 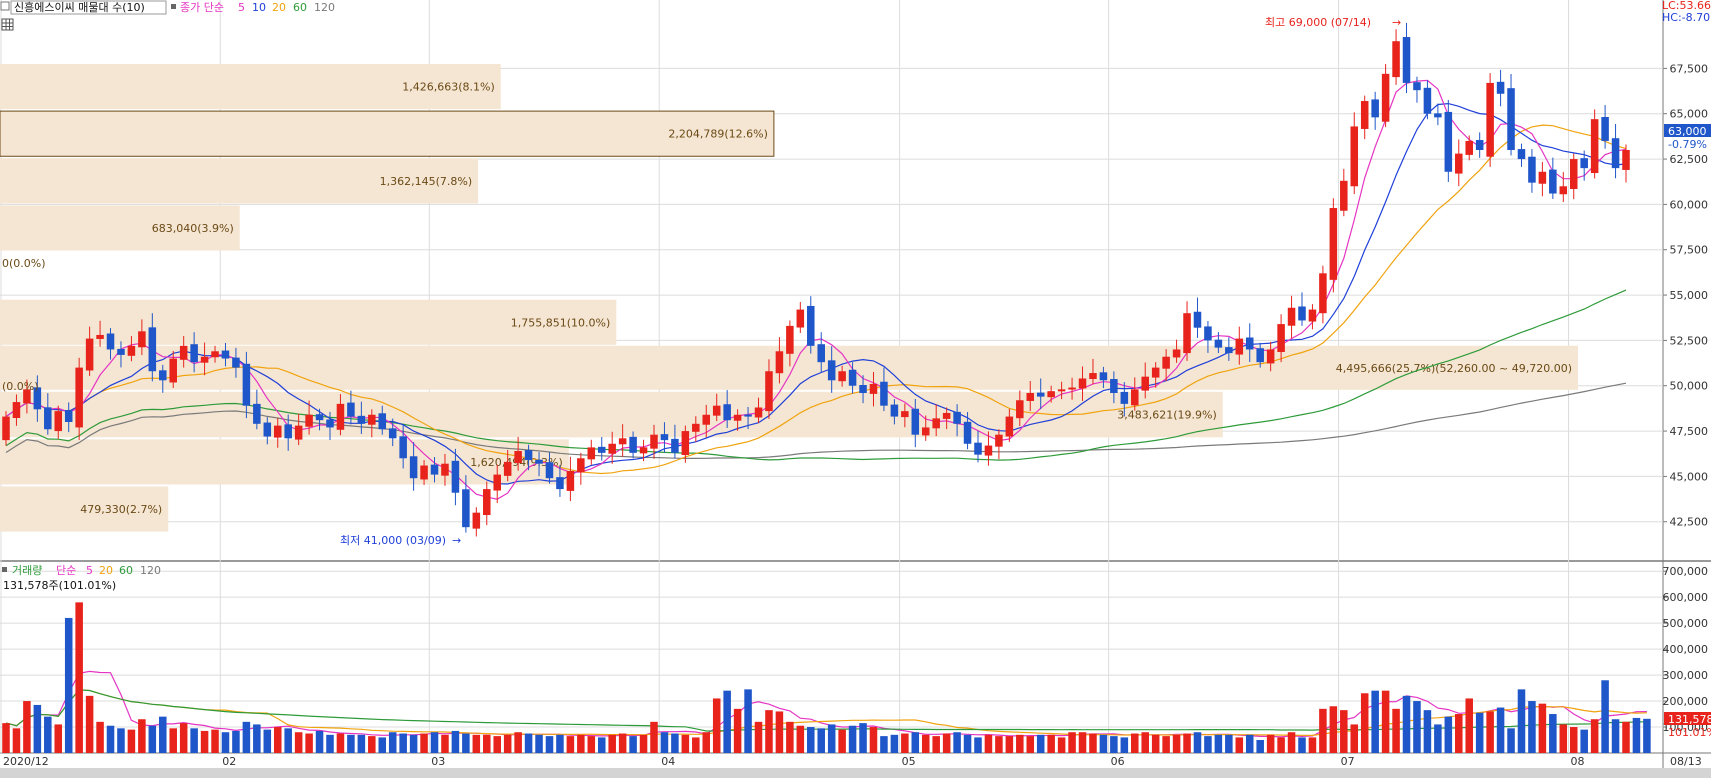 What do you see at coordinates (1348, 761) in the screenshot?
I see `month-label: 07` at bounding box center [1348, 761].